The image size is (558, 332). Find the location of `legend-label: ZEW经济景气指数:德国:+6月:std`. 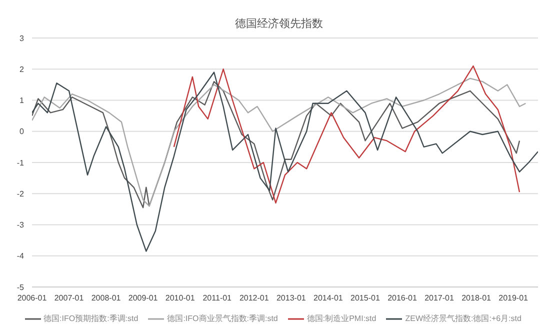

legend-label: ZEW经济景气指数:德国:+6月:std is located at coordinates (463, 318).